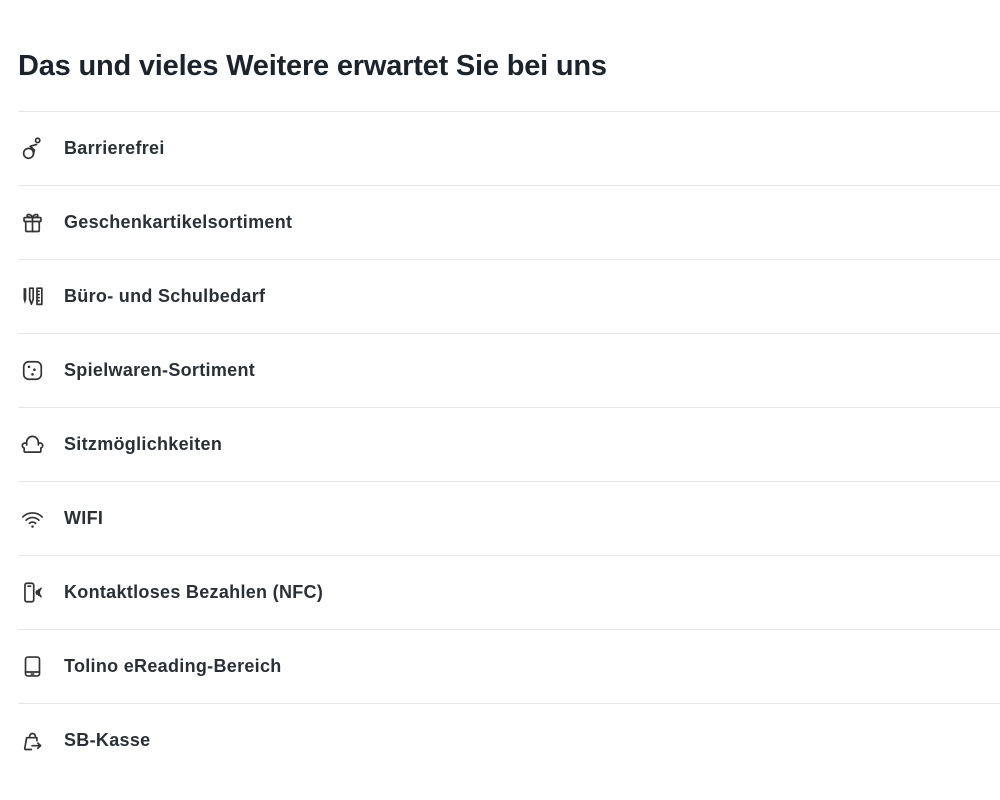 This screenshot has width=1000, height=800. I want to click on feature-row-sb-kasse: SB-Kasse, so click(509, 739).